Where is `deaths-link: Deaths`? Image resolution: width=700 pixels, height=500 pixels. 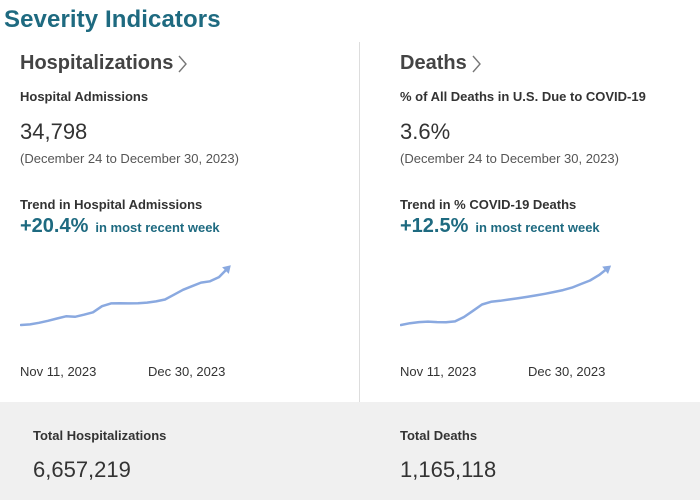 deaths-link: Deaths is located at coordinates (440, 63).